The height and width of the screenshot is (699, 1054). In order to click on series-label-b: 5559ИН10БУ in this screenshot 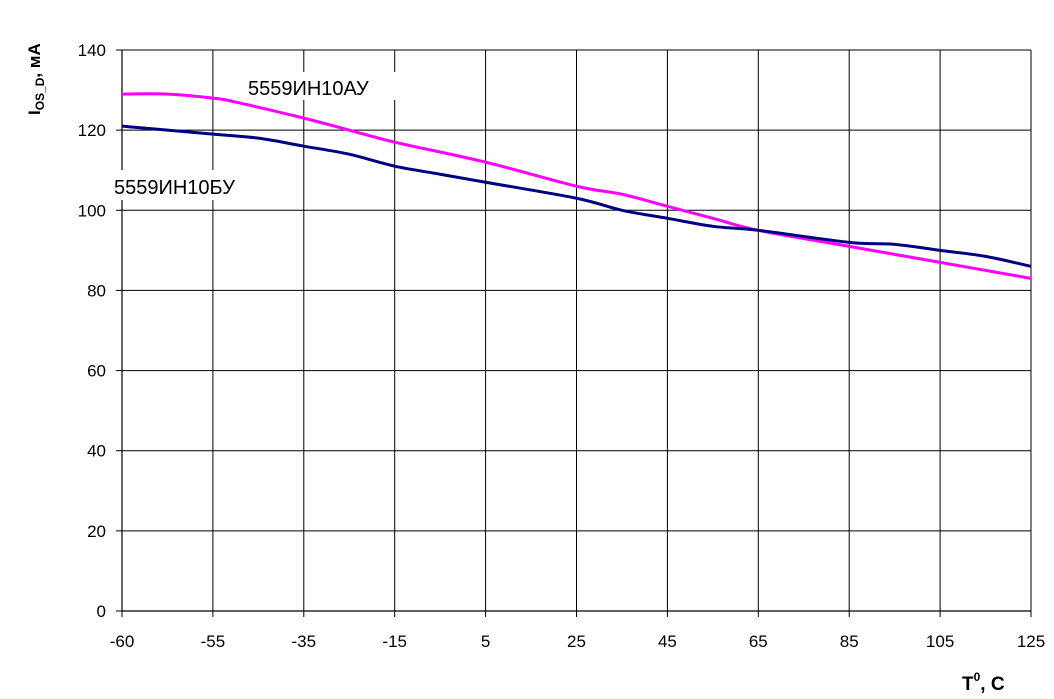, I will do `click(174, 188)`.